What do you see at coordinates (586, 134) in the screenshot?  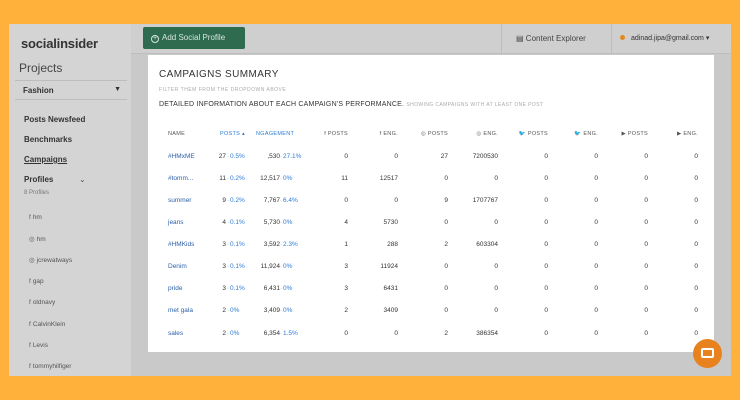 I see `column-header: 🐦 ENG.` at bounding box center [586, 134].